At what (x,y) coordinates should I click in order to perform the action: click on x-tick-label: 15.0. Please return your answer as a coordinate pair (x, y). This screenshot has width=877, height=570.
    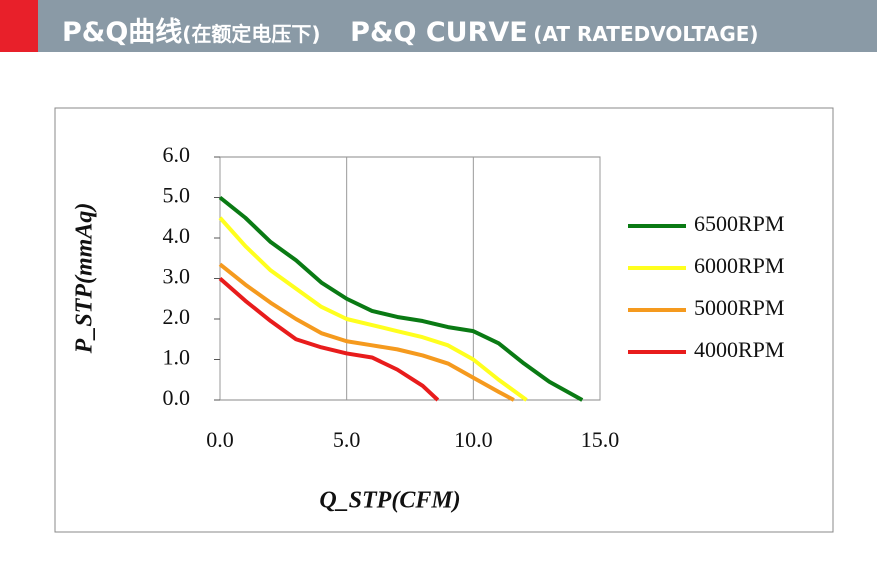
    Looking at the image, I should click on (600, 439).